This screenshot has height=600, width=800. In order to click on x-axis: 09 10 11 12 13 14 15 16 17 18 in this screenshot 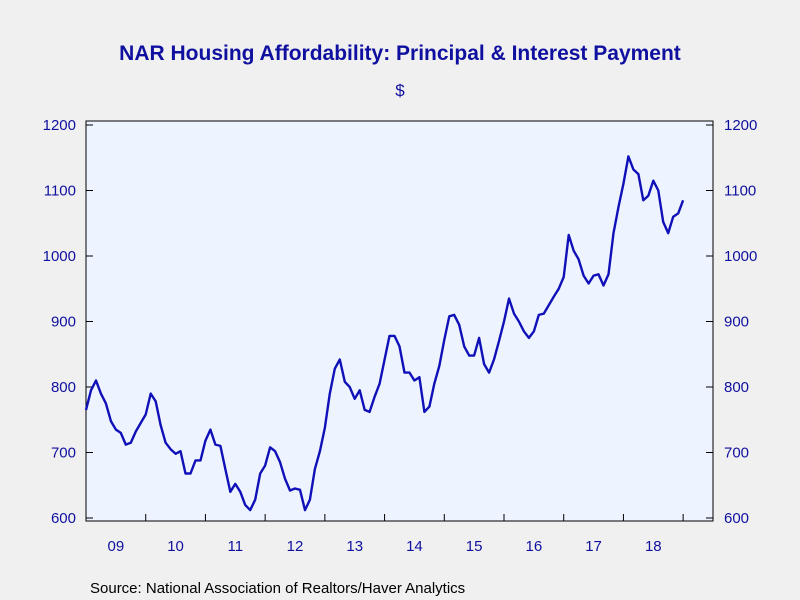, I will do `click(396, 534)`.